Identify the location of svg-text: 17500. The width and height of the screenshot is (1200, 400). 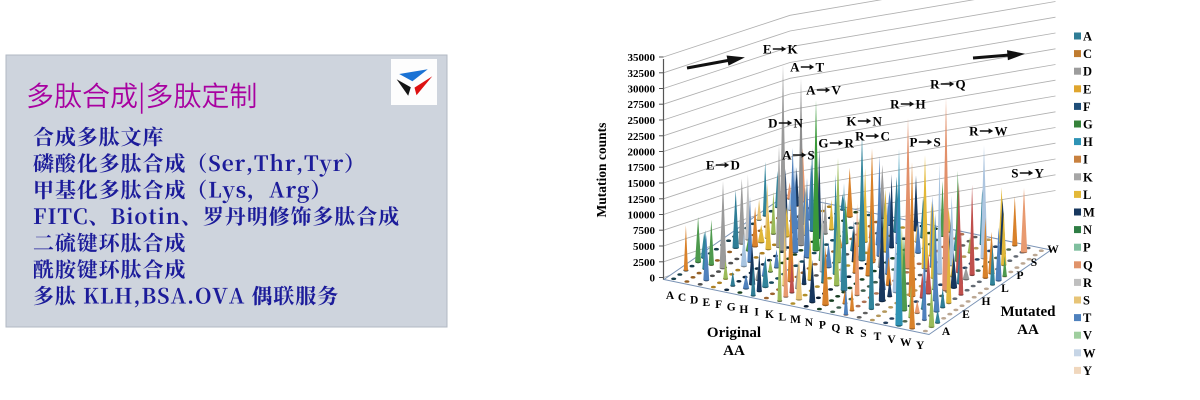
(642, 168).